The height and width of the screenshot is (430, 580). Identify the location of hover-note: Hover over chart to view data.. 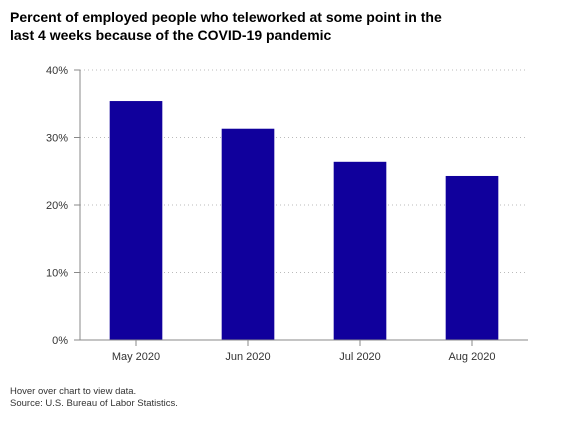
(73, 391).